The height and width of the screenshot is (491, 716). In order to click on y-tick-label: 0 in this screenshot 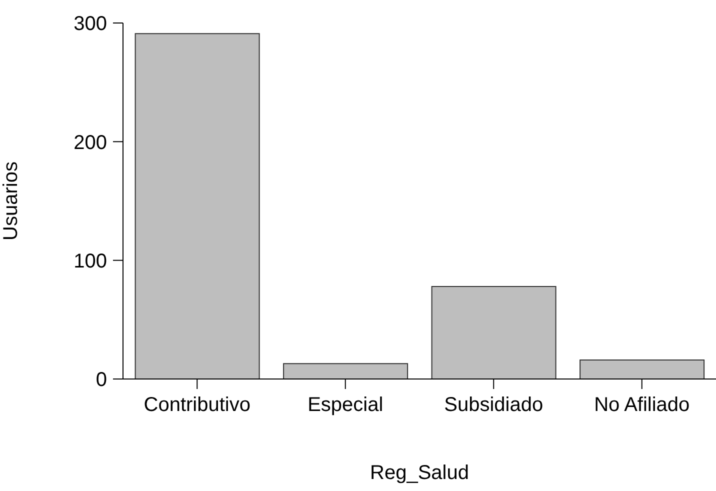, I will do `click(101, 380)`.